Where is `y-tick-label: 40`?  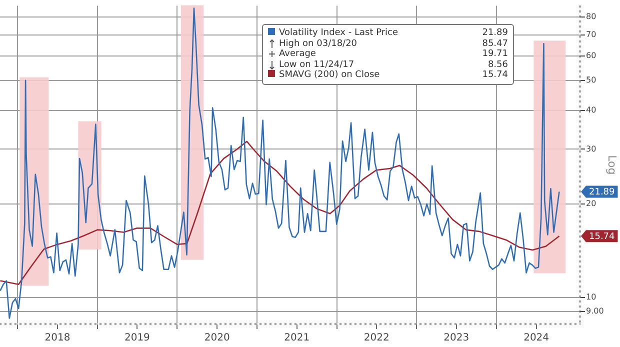 y-tick-label: 40 is located at coordinates (591, 110).